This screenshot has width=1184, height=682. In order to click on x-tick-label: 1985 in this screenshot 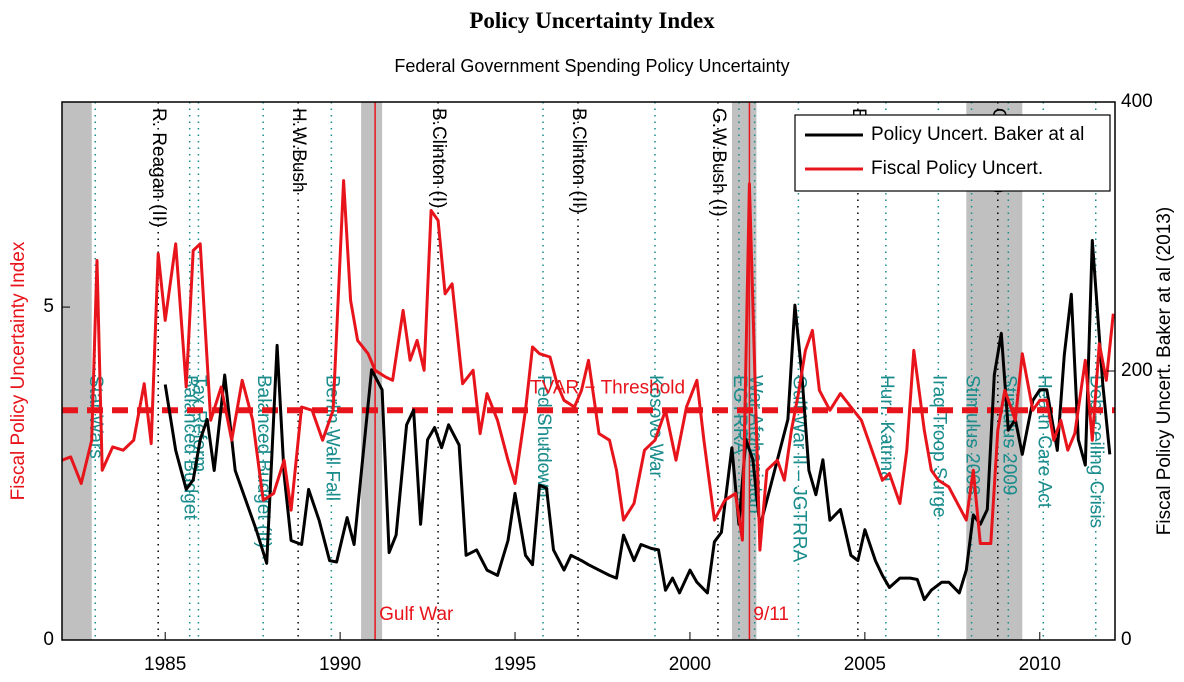, I will do `click(165, 664)`.